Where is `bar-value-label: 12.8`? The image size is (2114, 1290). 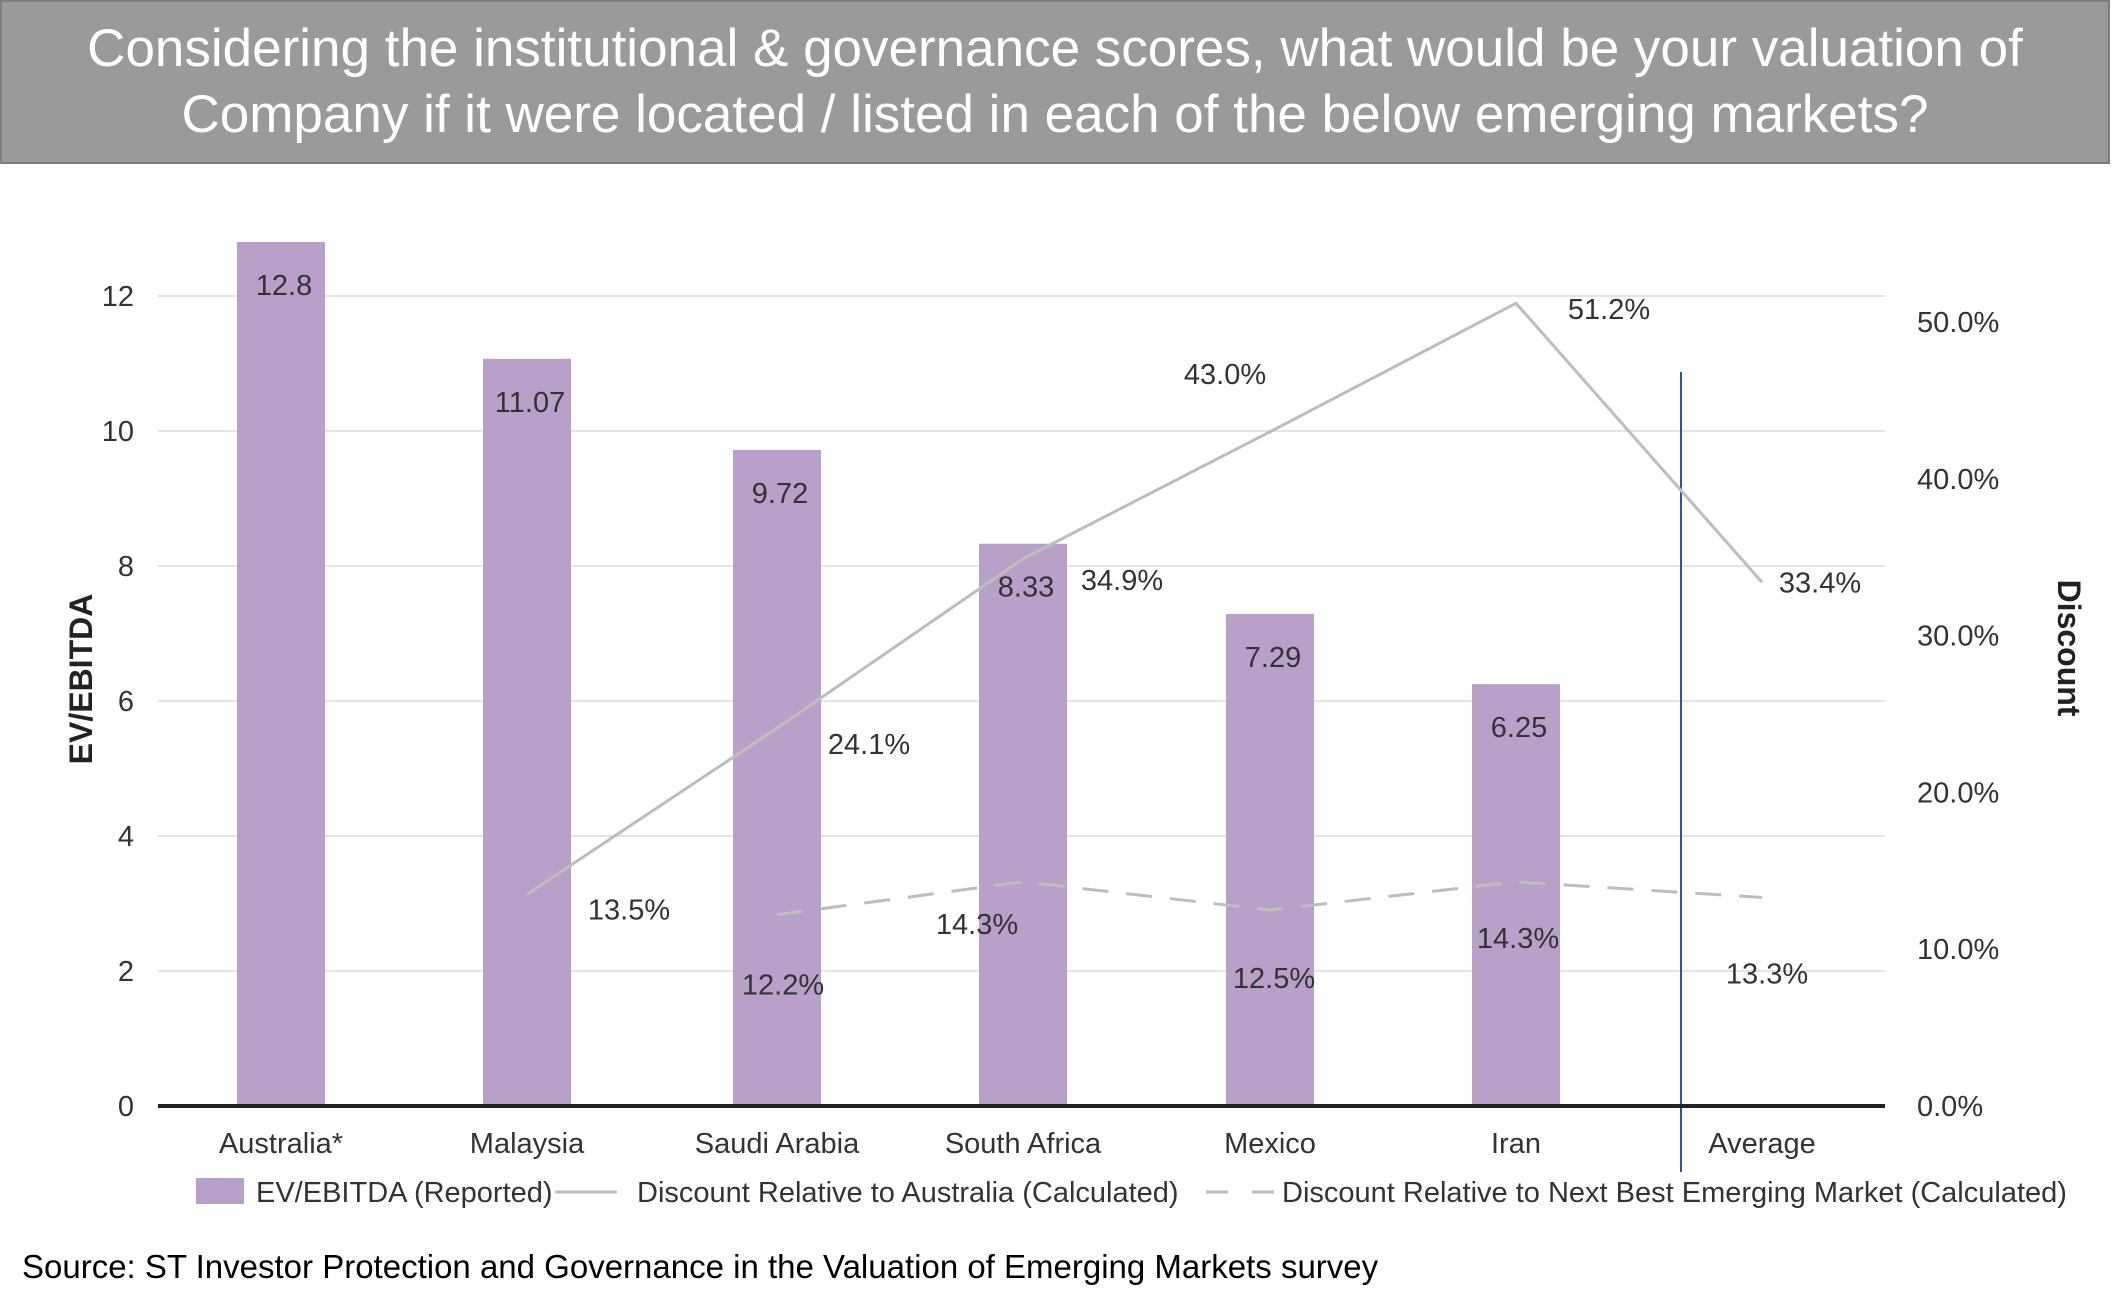 bar-value-label: 12.8 is located at coordinates (284, 286).